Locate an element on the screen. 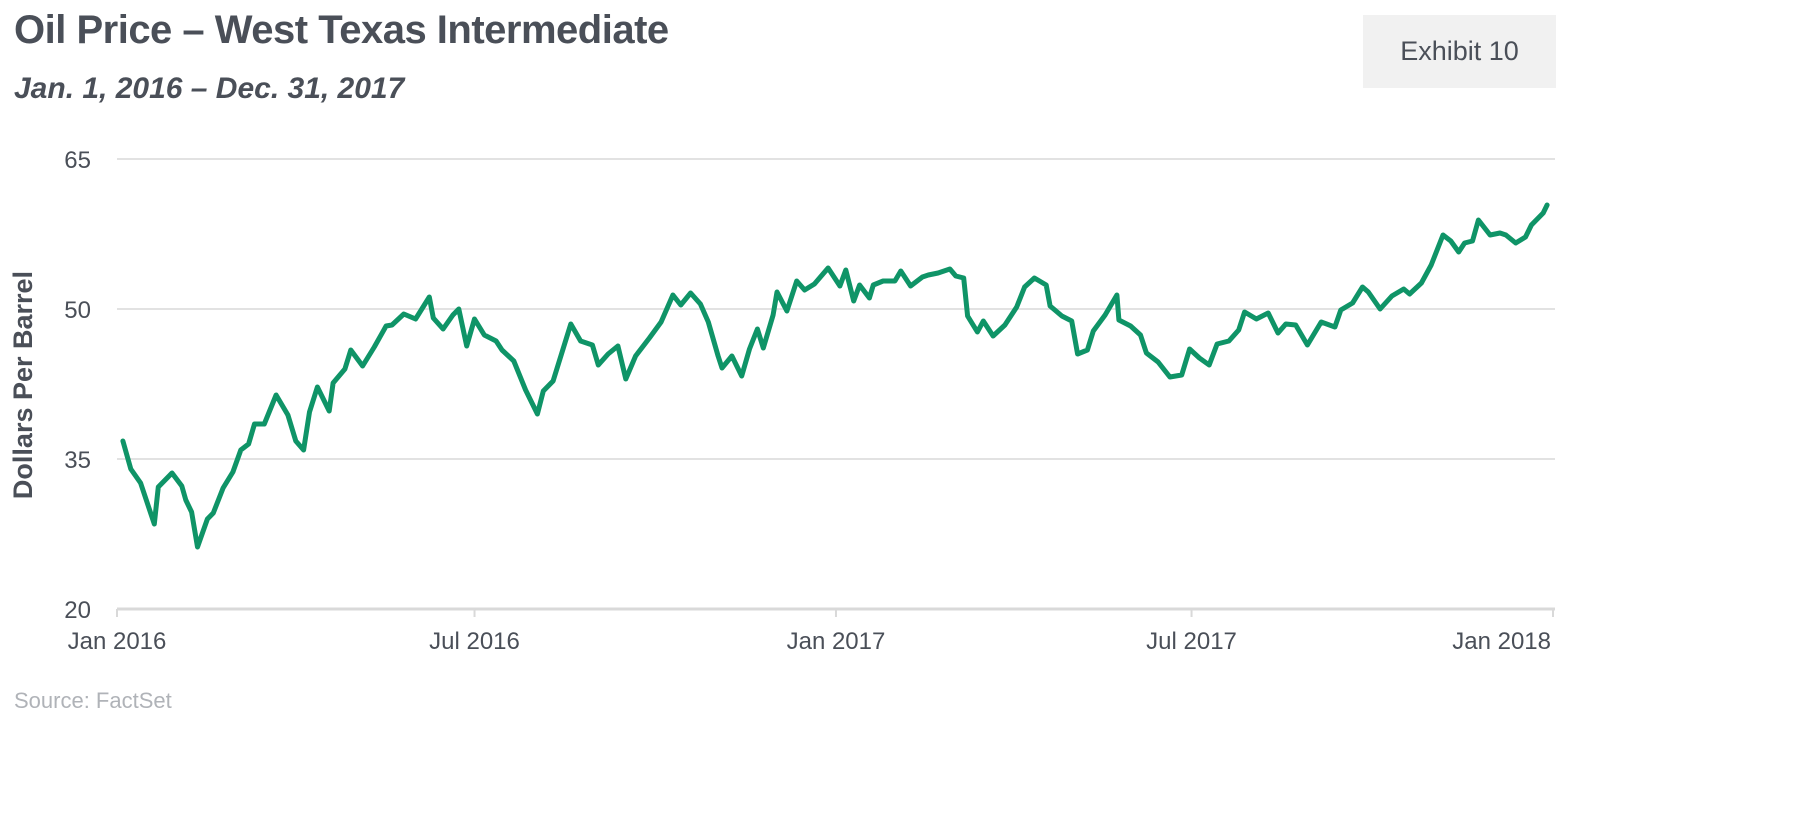  x-tick-label: Jul 2017 is located at coordinates (1191, 641).